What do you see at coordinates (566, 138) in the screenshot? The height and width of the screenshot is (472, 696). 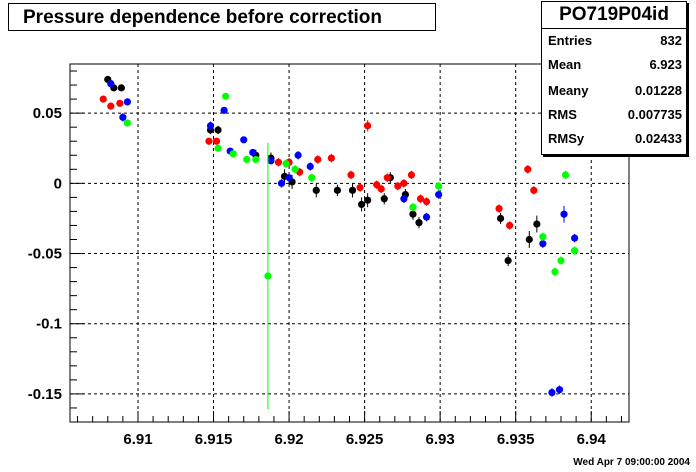 I see `stats-label: RMSy` at bounding box center [566, 138].